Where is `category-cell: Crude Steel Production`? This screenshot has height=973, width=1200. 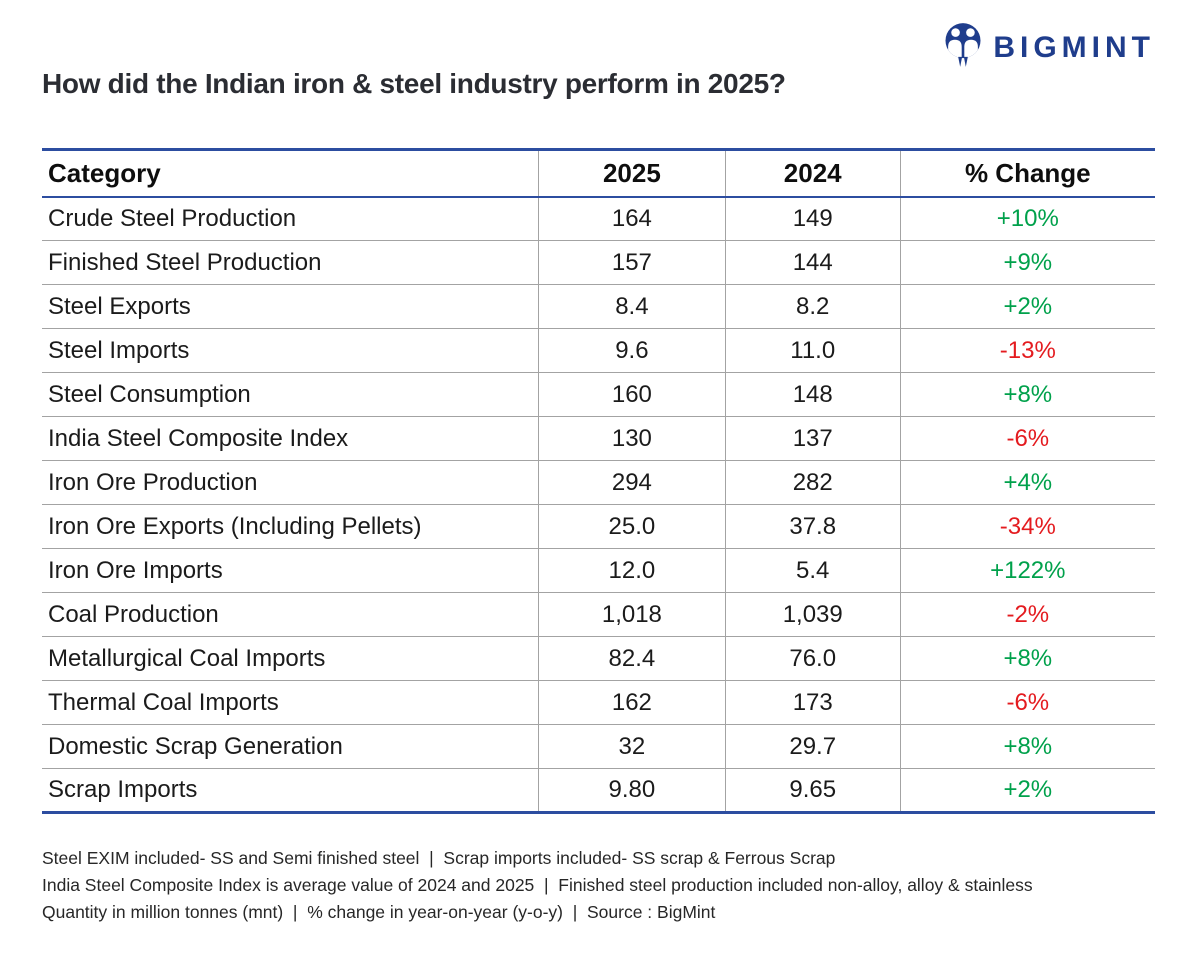 category-cell: Crude Steel Production is located at coordinates (290, 218).